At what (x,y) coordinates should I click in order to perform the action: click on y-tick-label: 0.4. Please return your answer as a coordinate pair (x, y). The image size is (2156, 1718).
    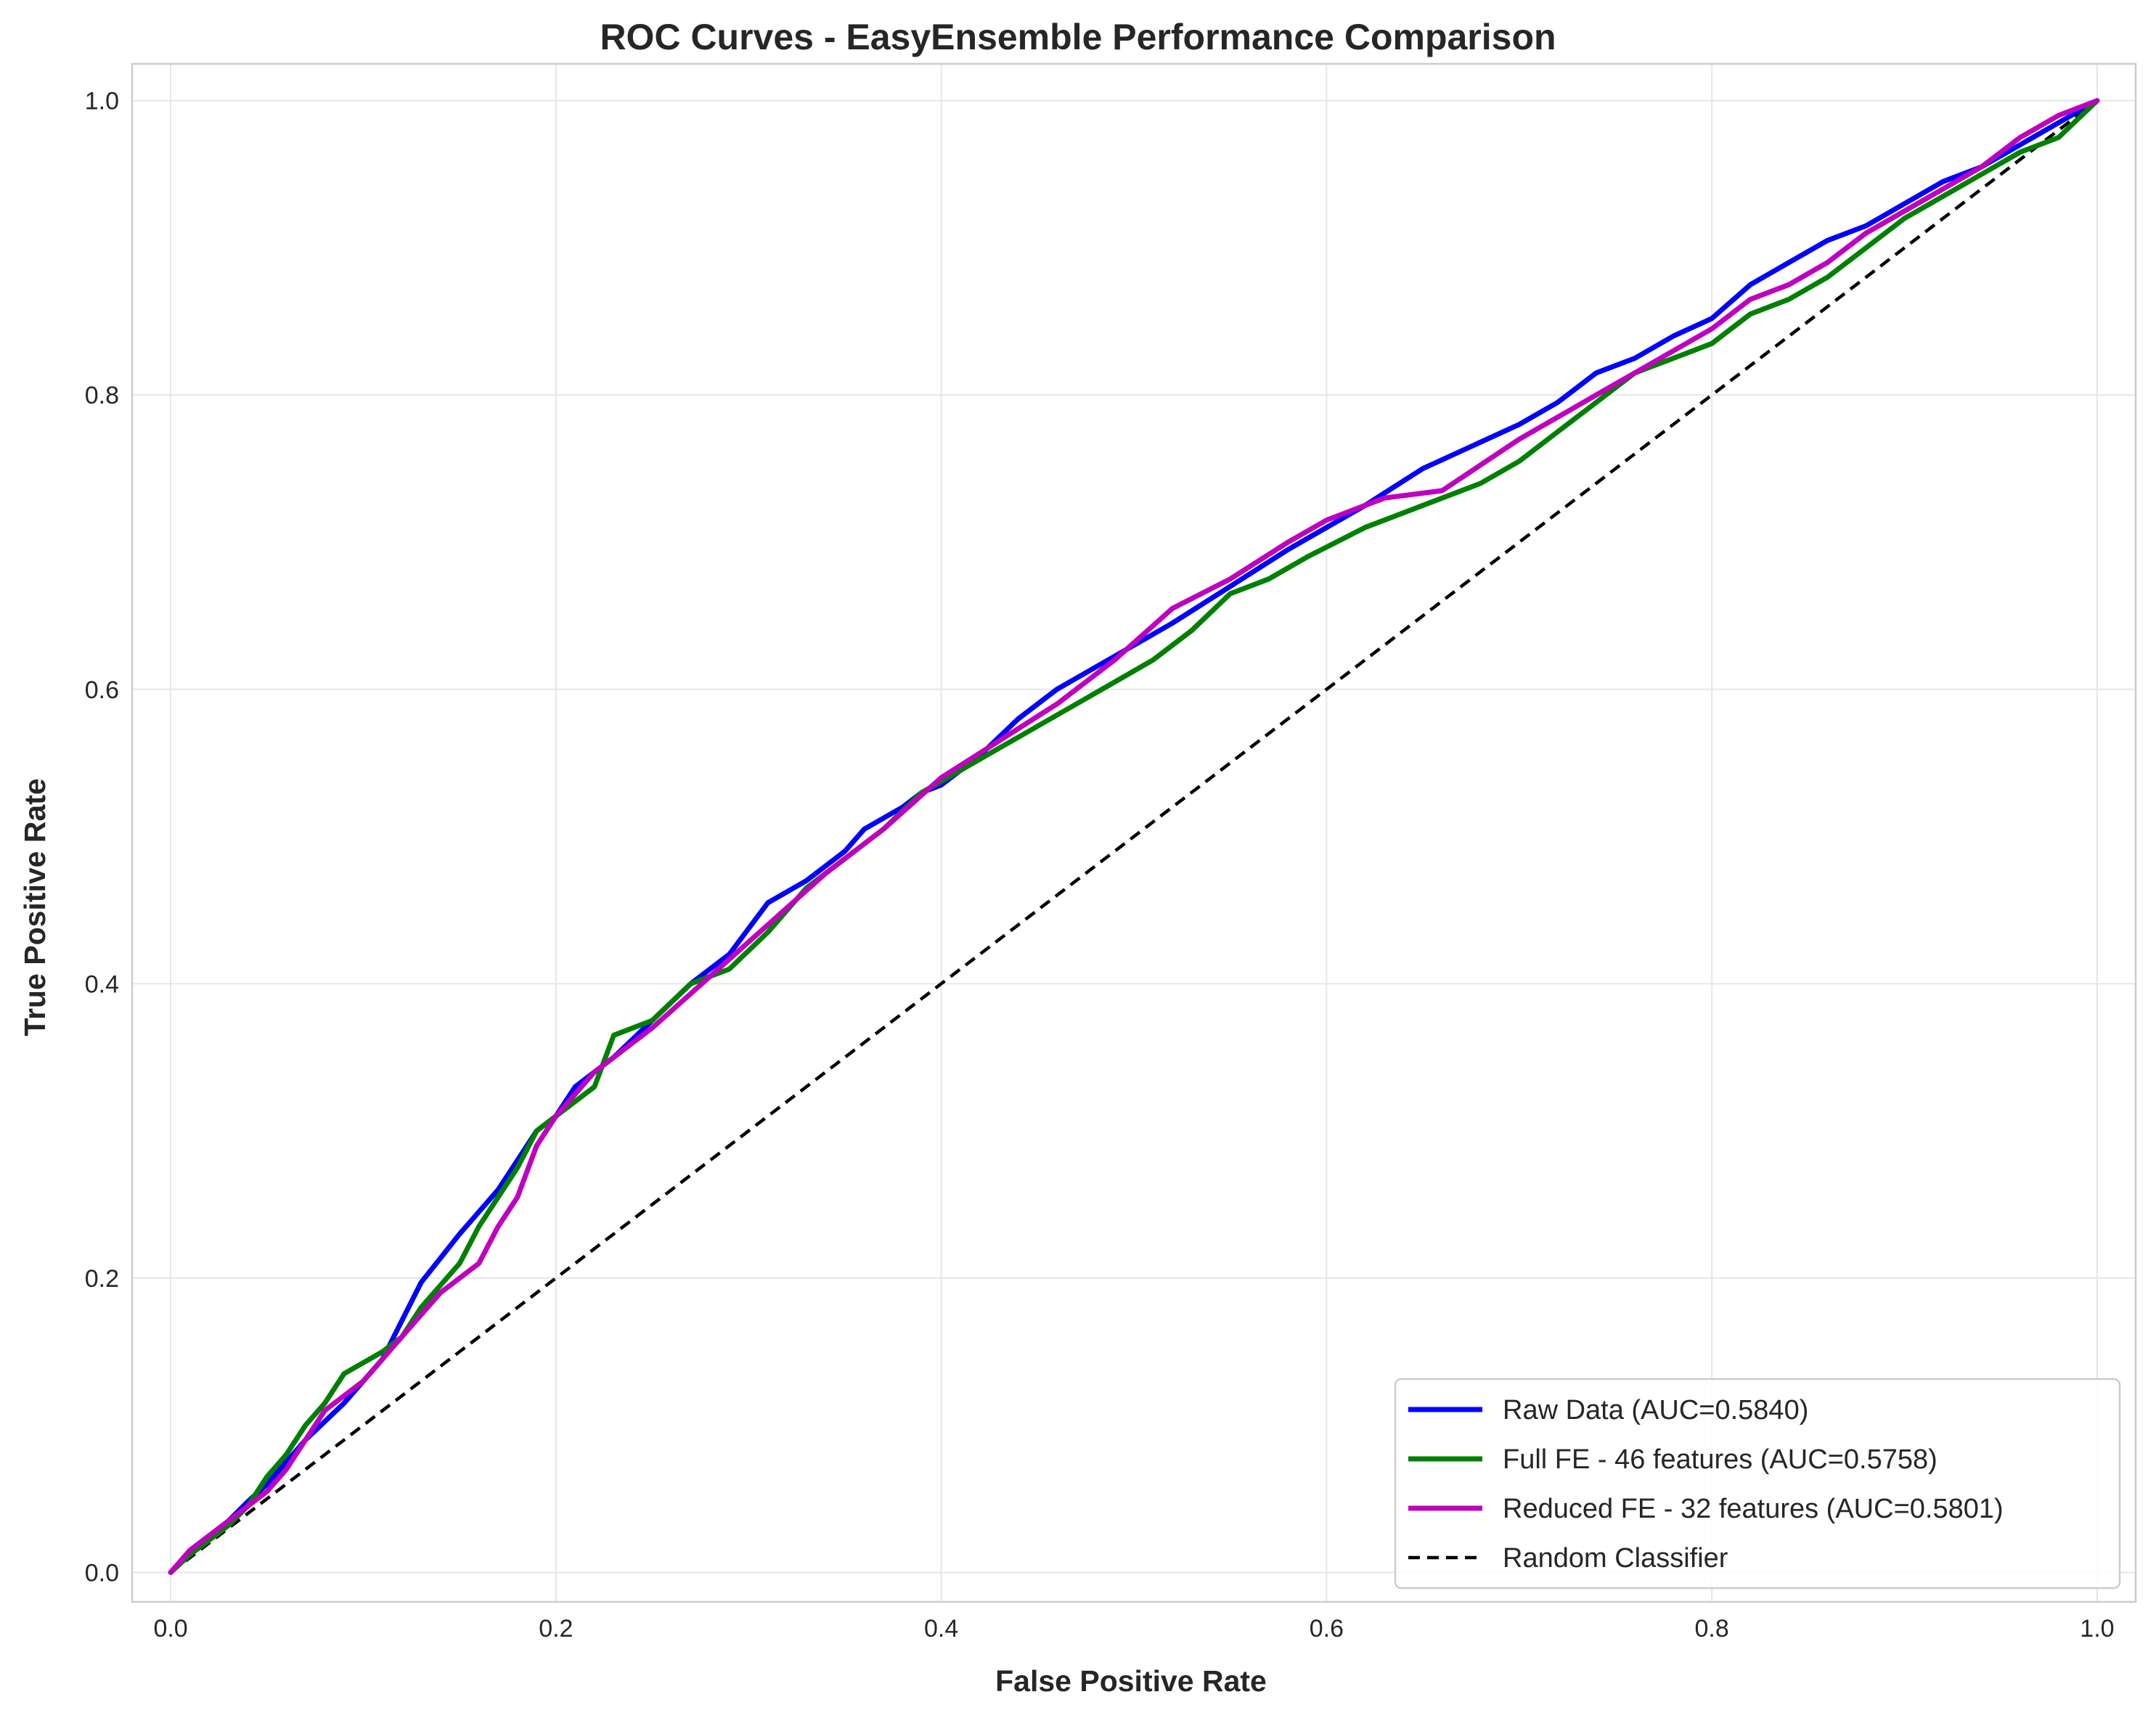
    Looking at the image, I should click on (102, 984).